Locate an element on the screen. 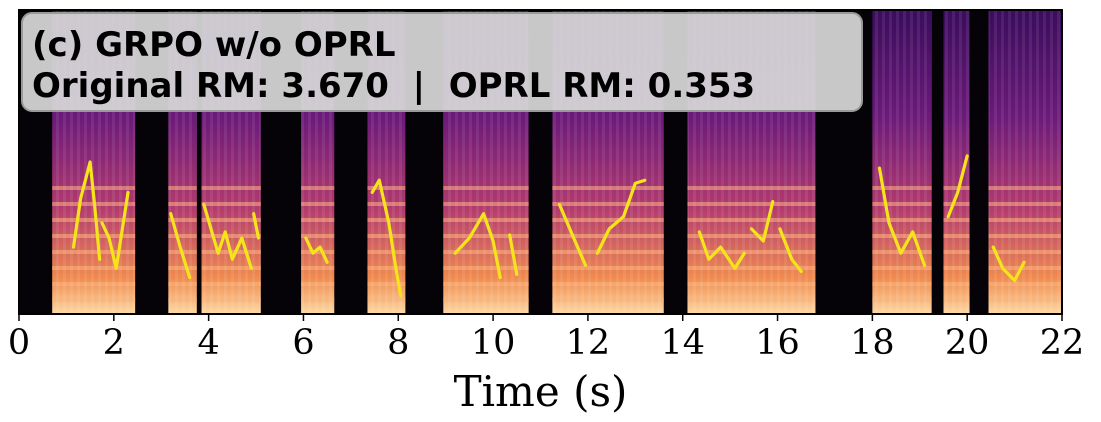 This screenshot has height=422, width=1101. x-tick-label: 10 is located at coordinates (493, 343).